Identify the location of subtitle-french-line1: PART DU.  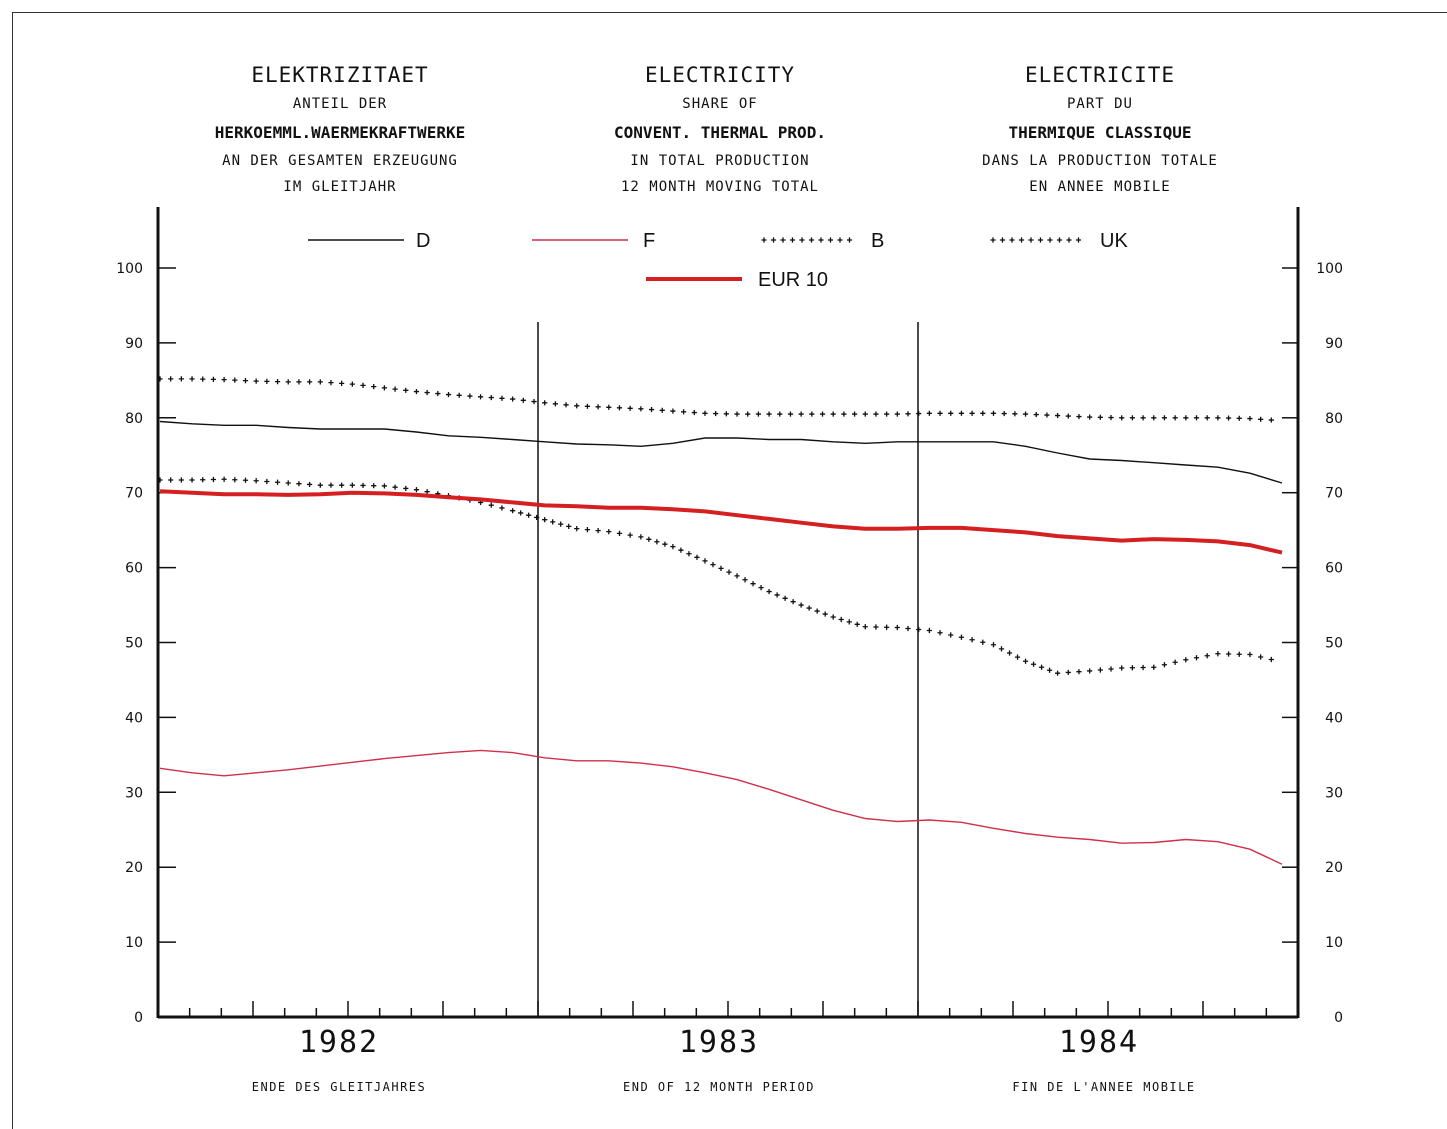
(1099, 104).